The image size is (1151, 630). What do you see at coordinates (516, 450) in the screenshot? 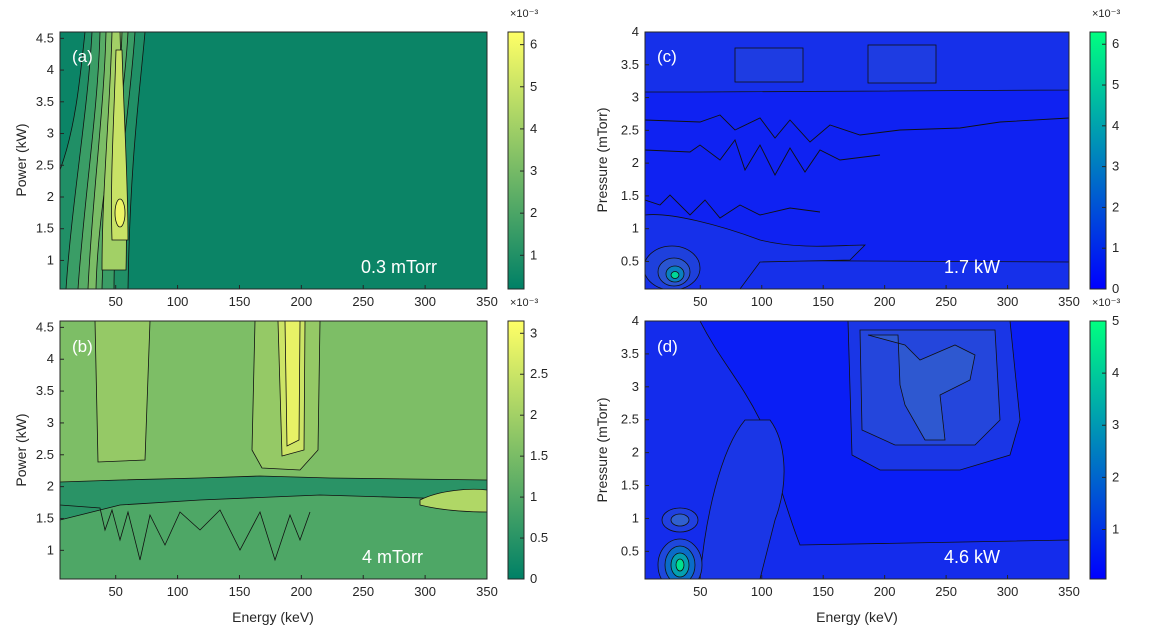
I see `colorbar-b-gradient` at bounding box center [516, 450].